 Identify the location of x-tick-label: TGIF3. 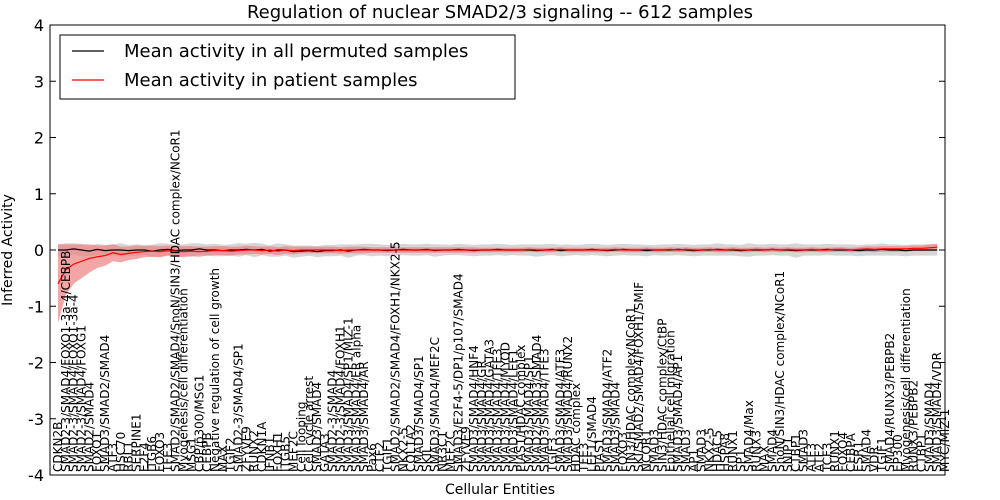
(553, 455).